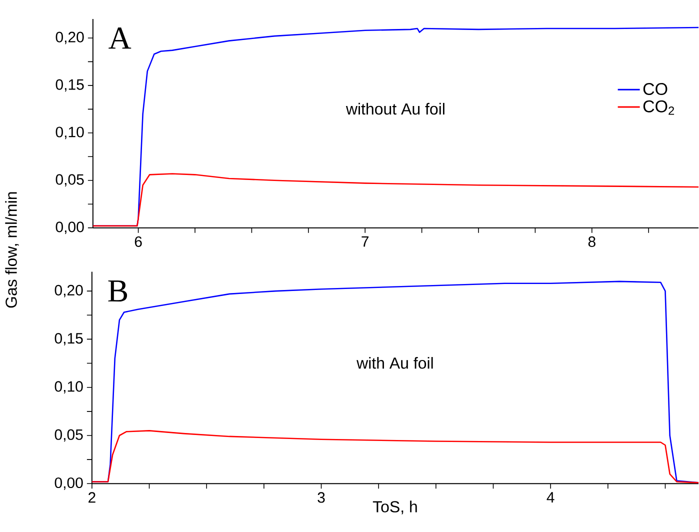 The width and height of the screenshot is (699, 532). I want to click on x-tick-label: 8, so click(592, 242).